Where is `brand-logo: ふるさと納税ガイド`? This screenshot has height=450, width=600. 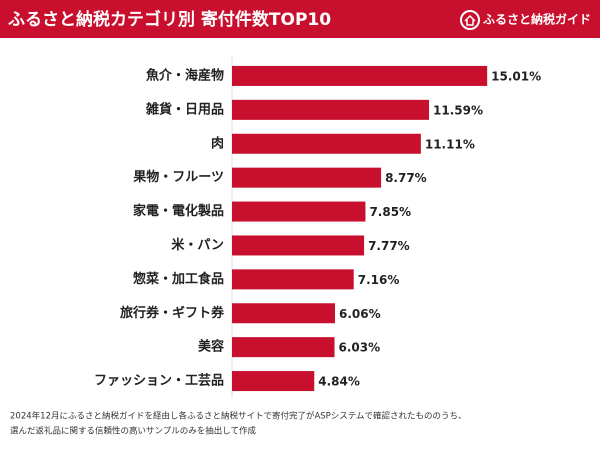 brand-logo: ふるさと納税ガイド is located at coordinates (525, 20).